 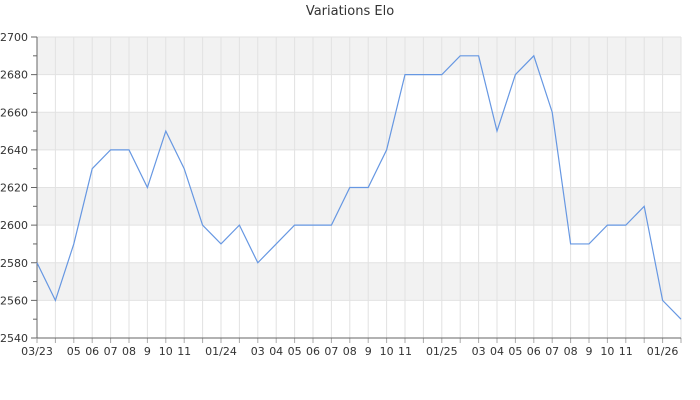 I want to click on y-tick-label: 2580, so click(x=14, y=263).